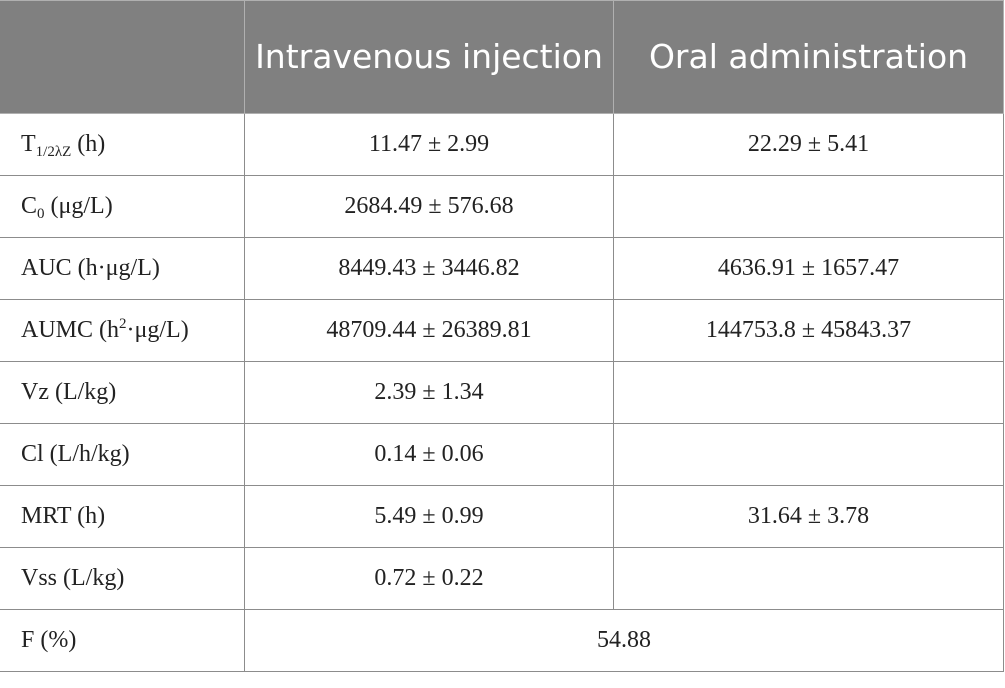  I want to click on table-row: MRT (h) 5.49 ± 0.99 31.64 ± 3.78, so click(502, 516).